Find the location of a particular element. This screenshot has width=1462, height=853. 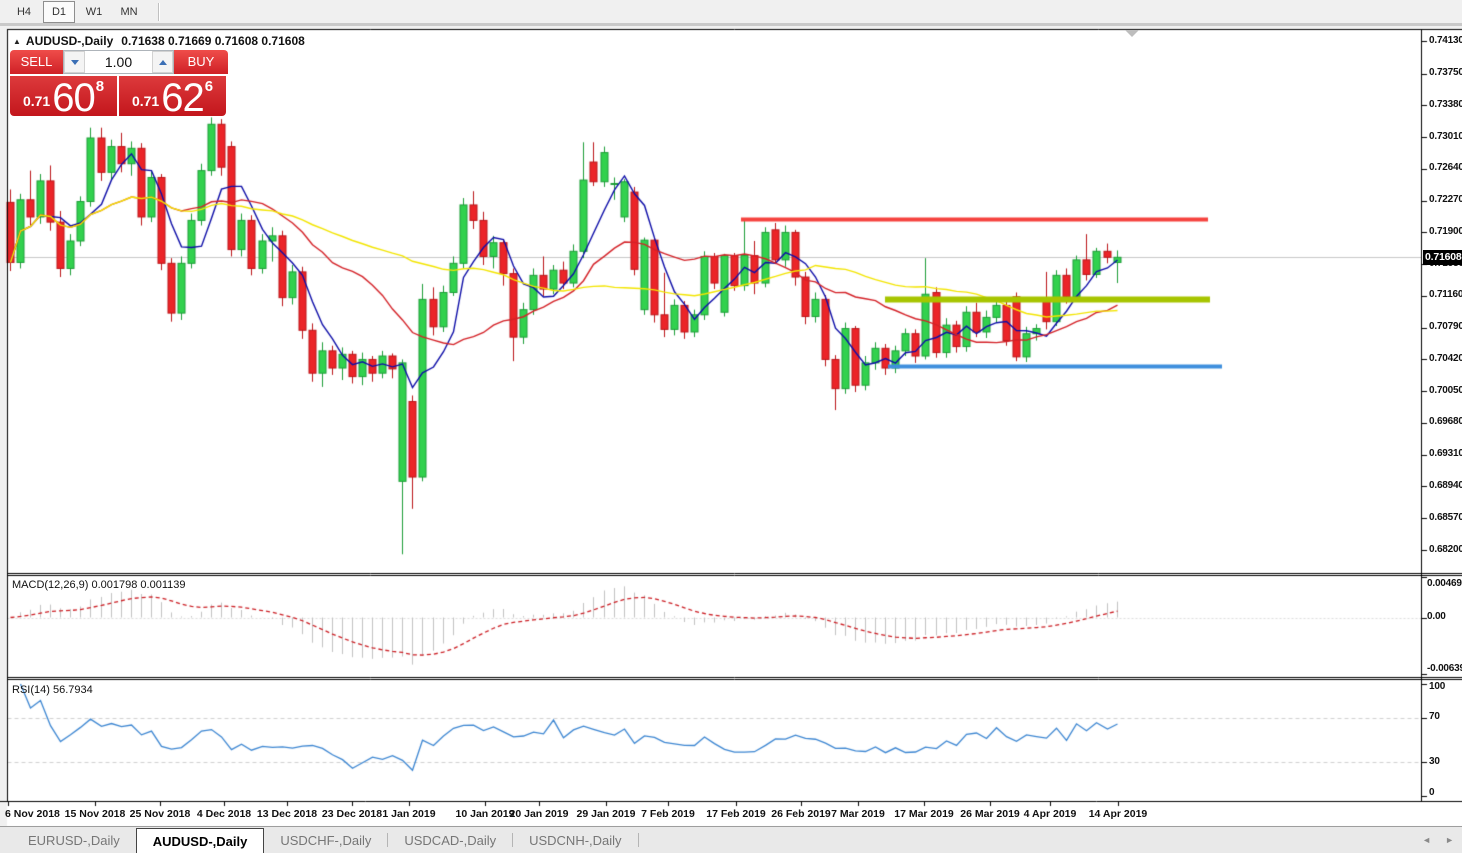

tab-usdchf: USDCHF-,Daily is located at coordinates (326, 840).